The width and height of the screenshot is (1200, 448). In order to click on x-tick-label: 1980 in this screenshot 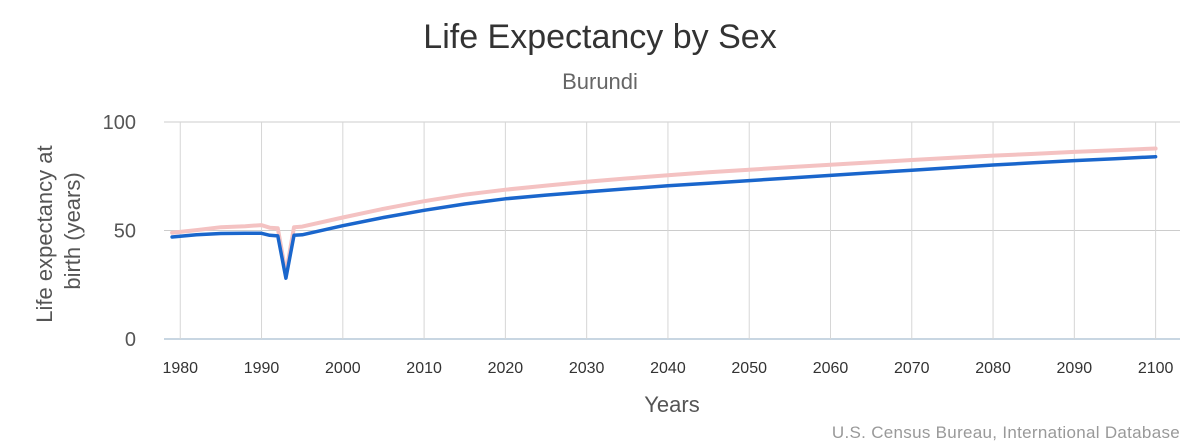, I will do `click(180, 368)`.